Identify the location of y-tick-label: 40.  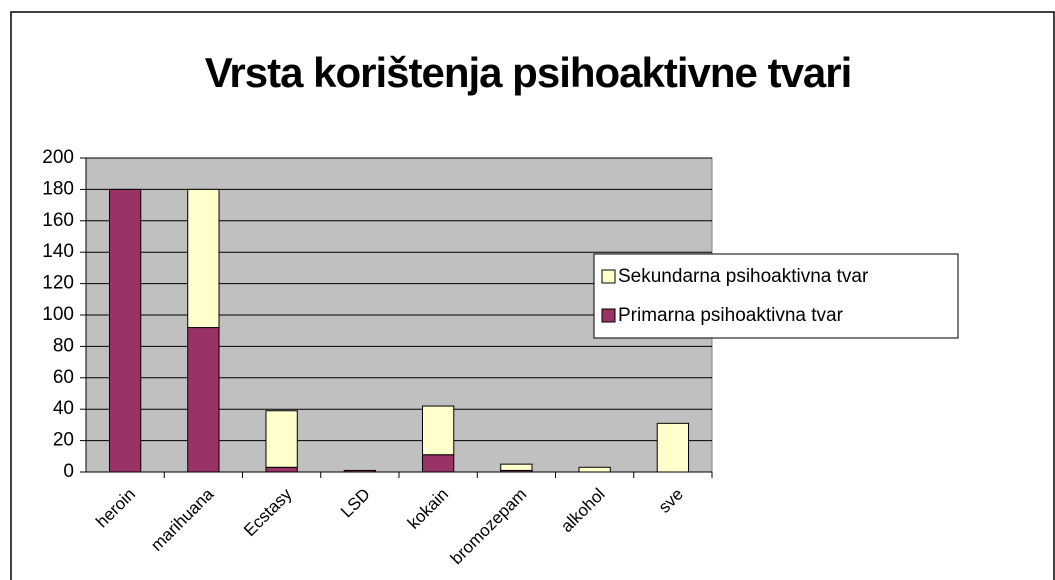
(63, 408).